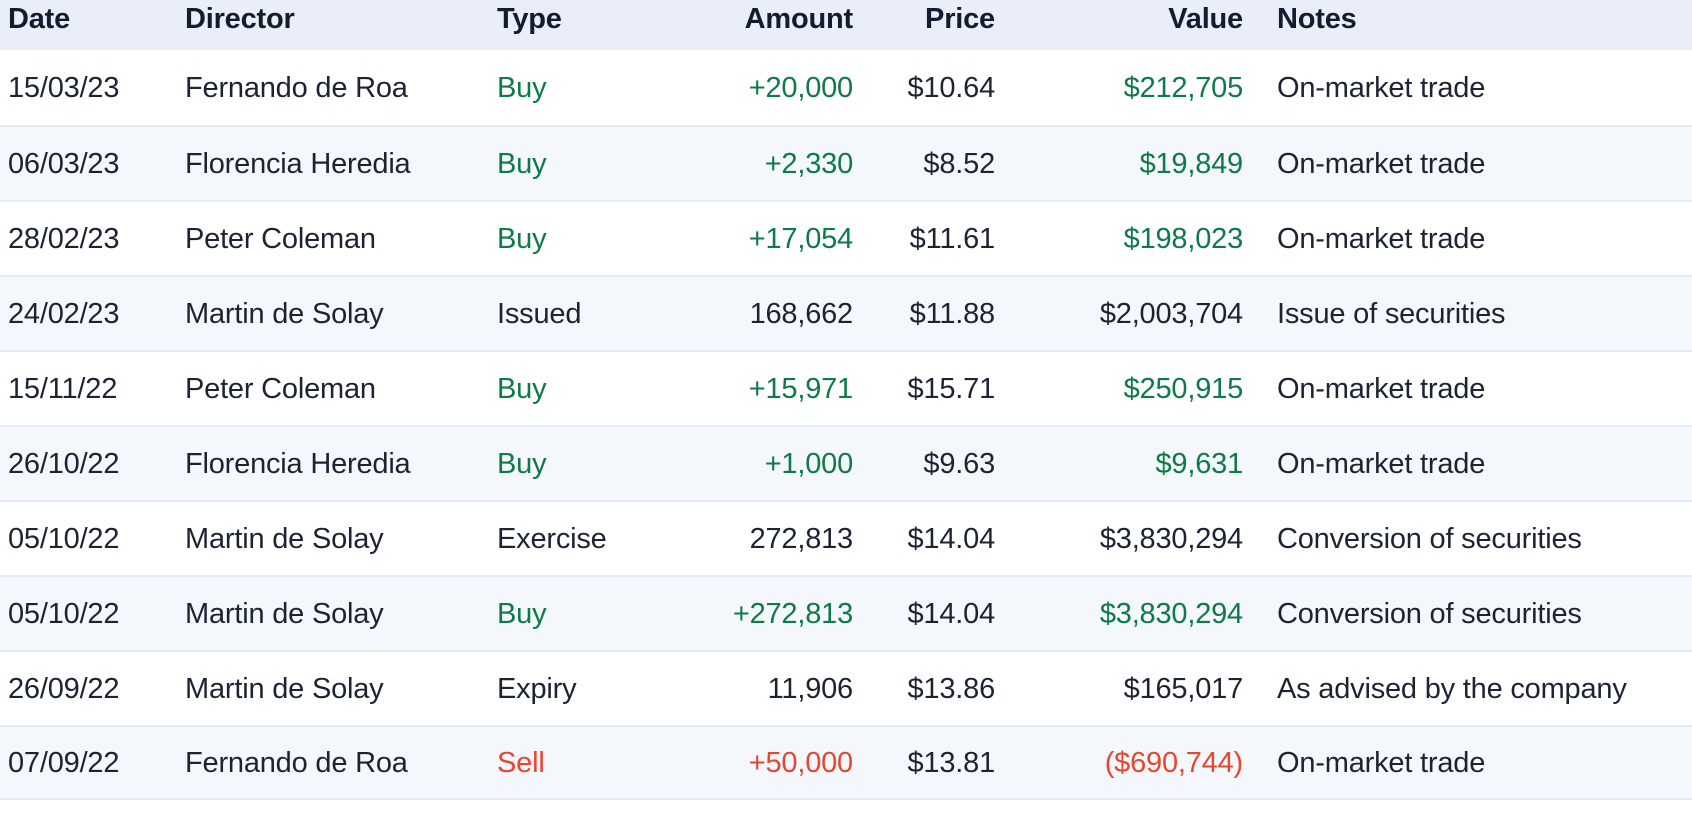  I want to click on cell-price: $11.61, so click(952, 238).